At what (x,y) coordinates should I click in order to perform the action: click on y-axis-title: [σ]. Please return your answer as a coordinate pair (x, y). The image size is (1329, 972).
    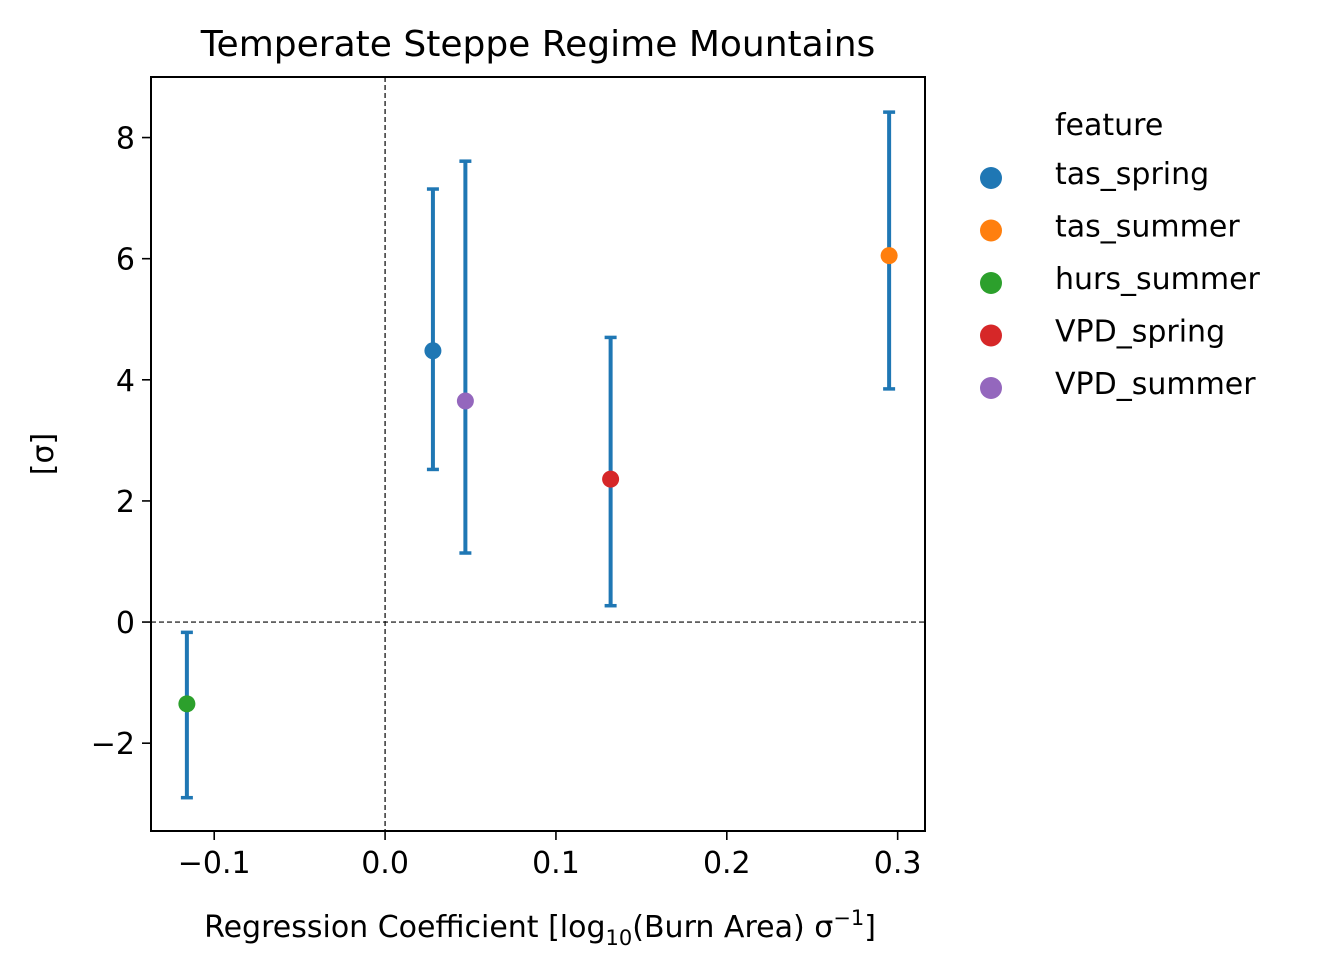
    Looking at the image, I should click on (43, 454).